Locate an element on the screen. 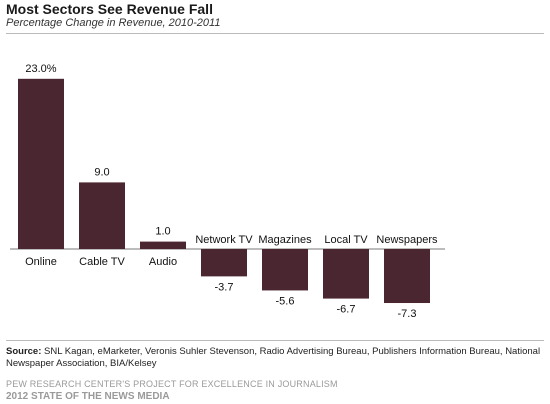  category-label: Online is located at coordinates (41, 262).